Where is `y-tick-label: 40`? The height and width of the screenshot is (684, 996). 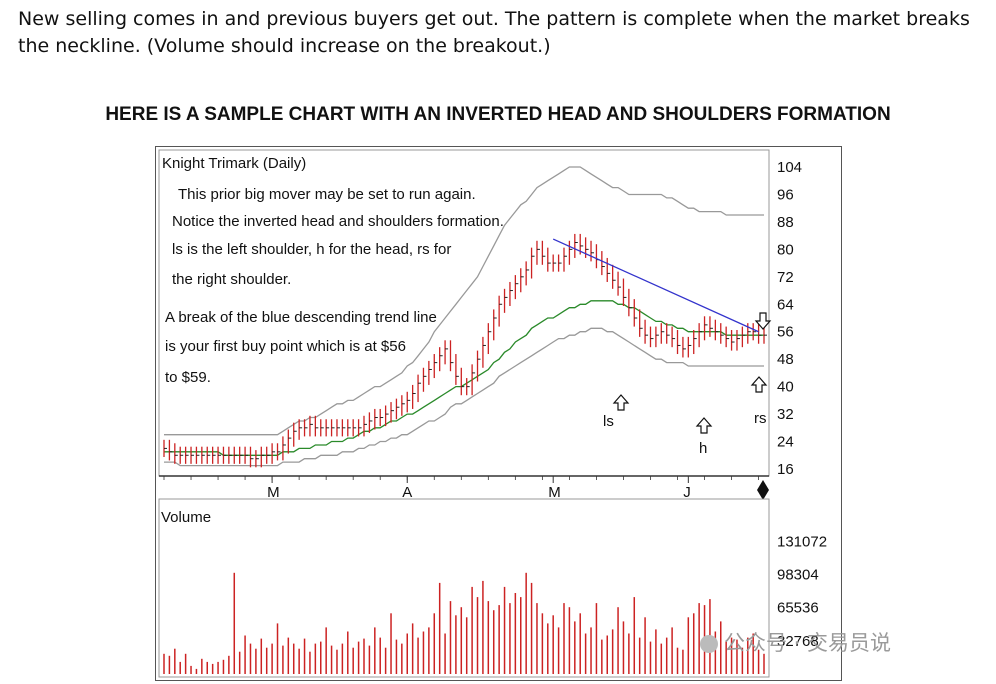
y-tick-label: 40 is located at coordinates (785, 387).